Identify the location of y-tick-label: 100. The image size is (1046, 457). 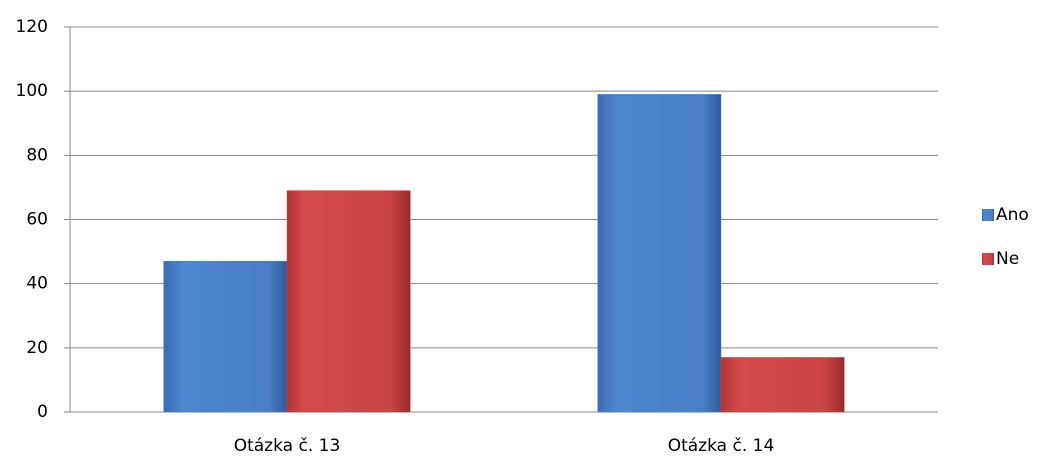
(32, 91).